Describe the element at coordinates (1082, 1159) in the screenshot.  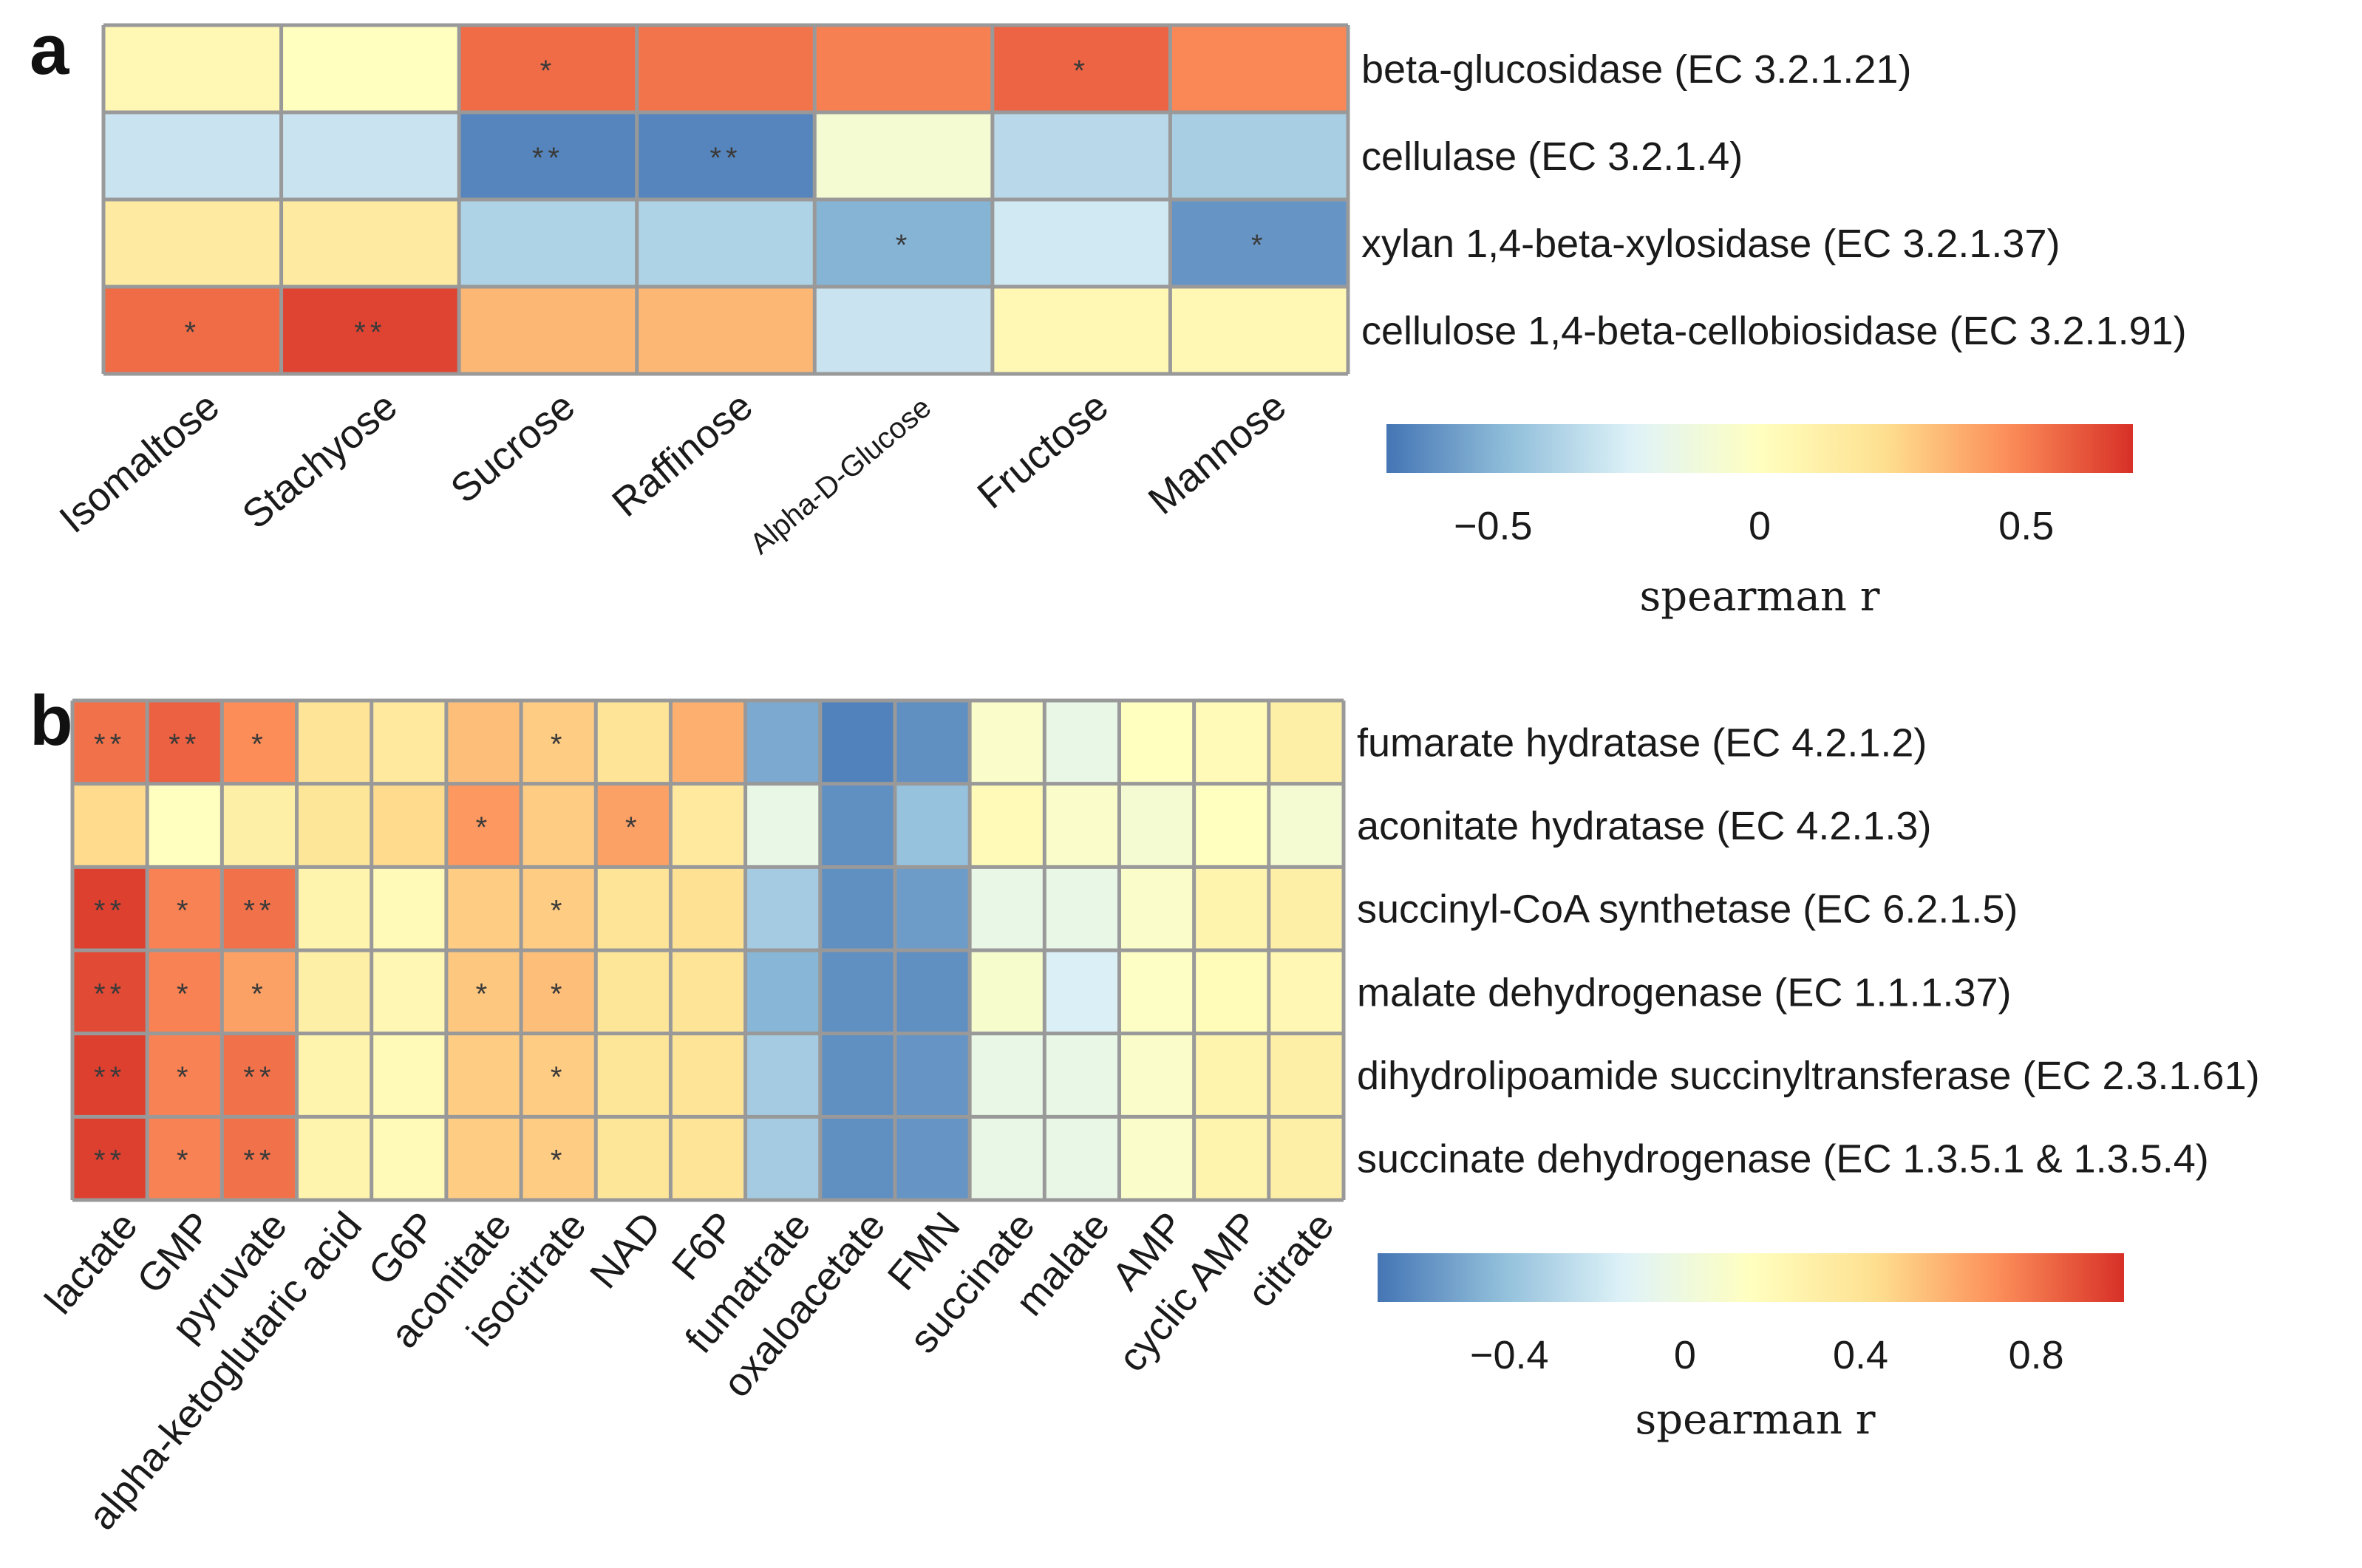
I see `b-cell-r5-c13` at that location.